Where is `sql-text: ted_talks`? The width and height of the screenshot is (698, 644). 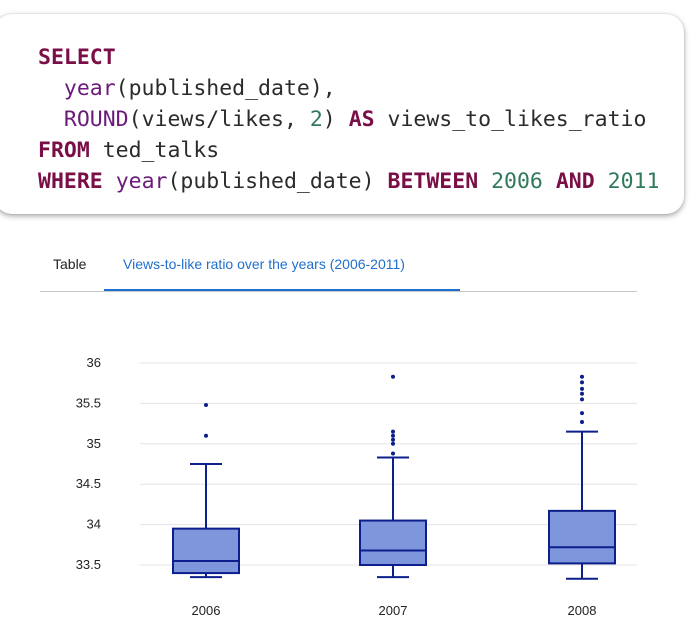
sql-text: ted_talks is located at coordinates (154, 150).